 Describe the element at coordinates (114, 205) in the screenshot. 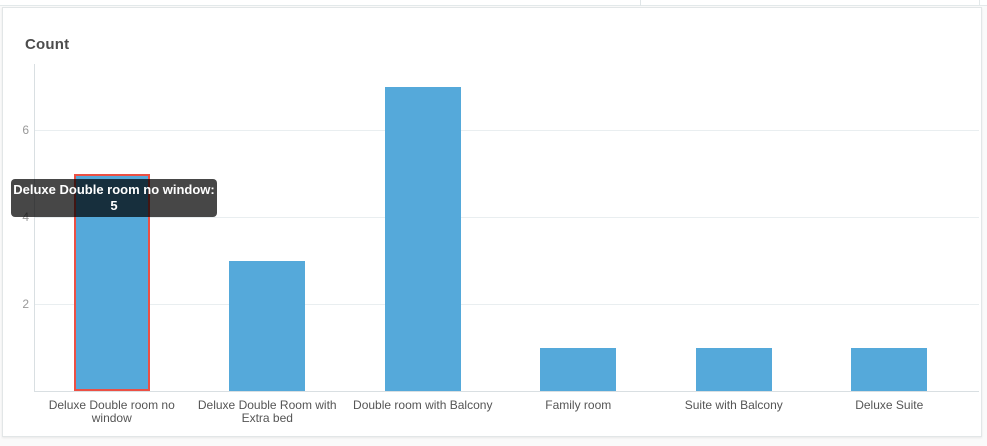

I see `tooltip-value: 5` at that location.